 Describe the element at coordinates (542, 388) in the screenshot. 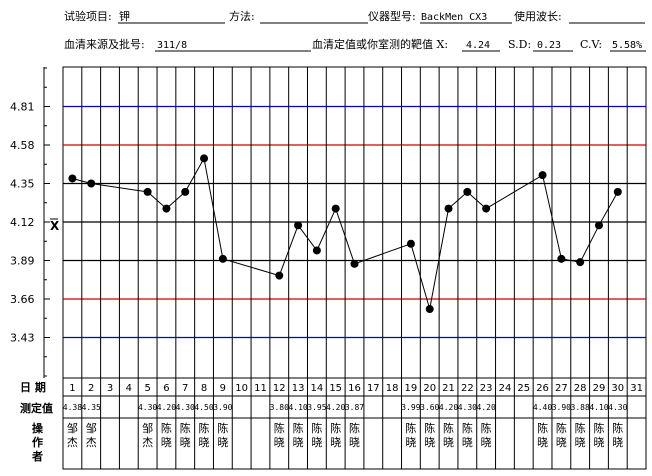

I see `day-label: 26` at that location.